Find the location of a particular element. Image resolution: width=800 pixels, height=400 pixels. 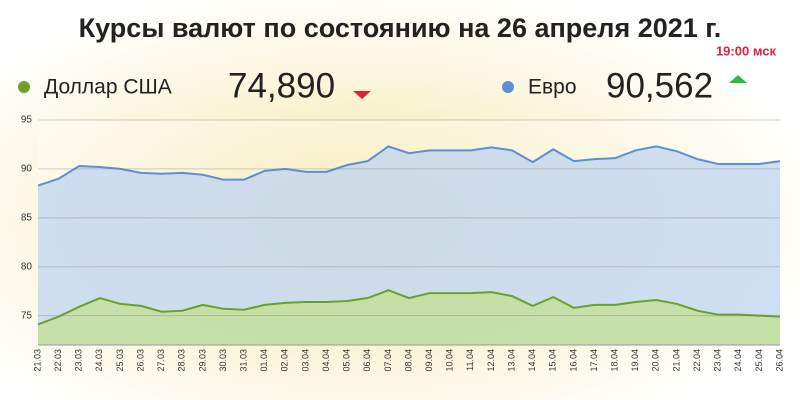

x-tick-label: 28.03 is located at coordinates (182, 360).